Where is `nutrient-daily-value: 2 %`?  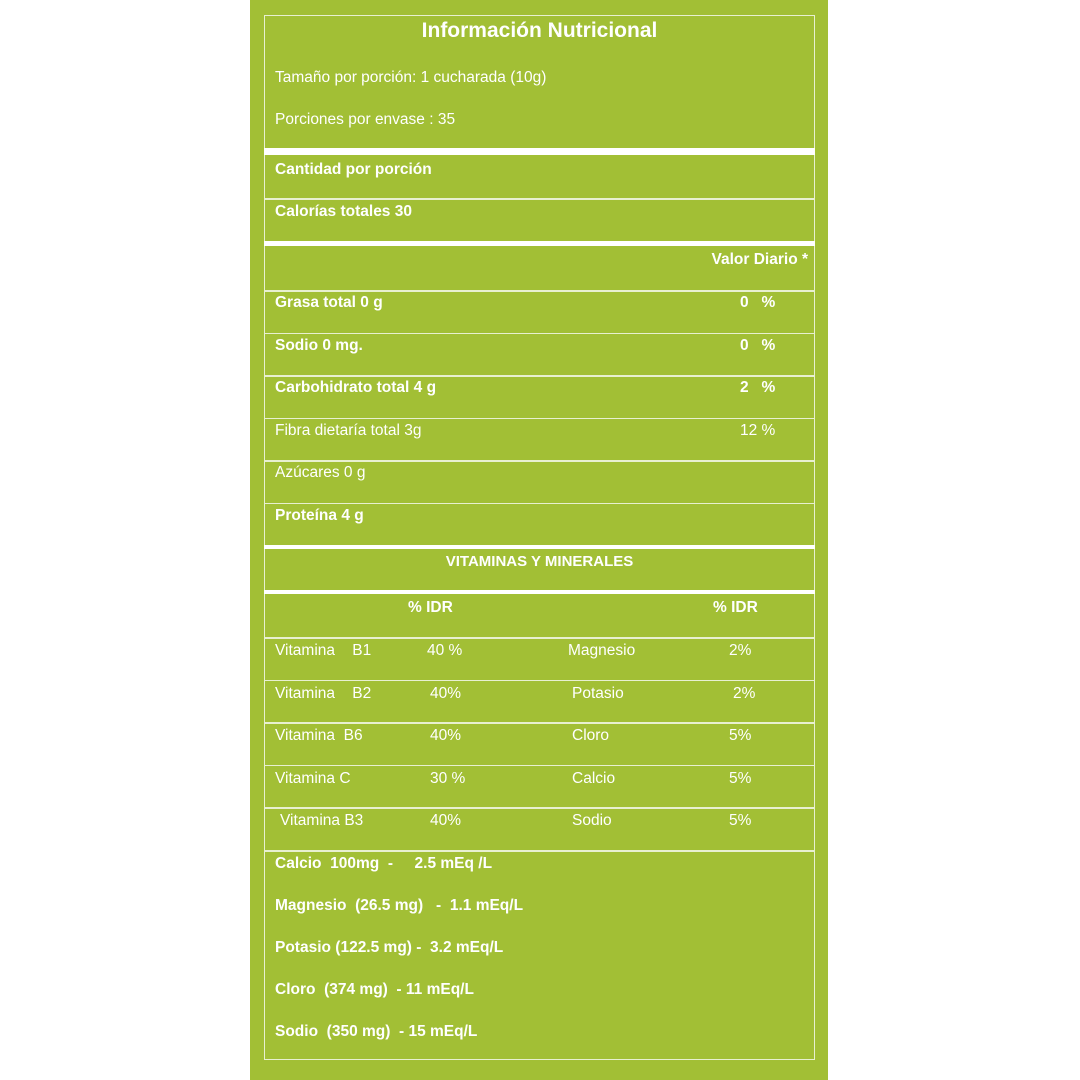 nutrient-daily-value: 2 % is located at coordinates (758, 387).